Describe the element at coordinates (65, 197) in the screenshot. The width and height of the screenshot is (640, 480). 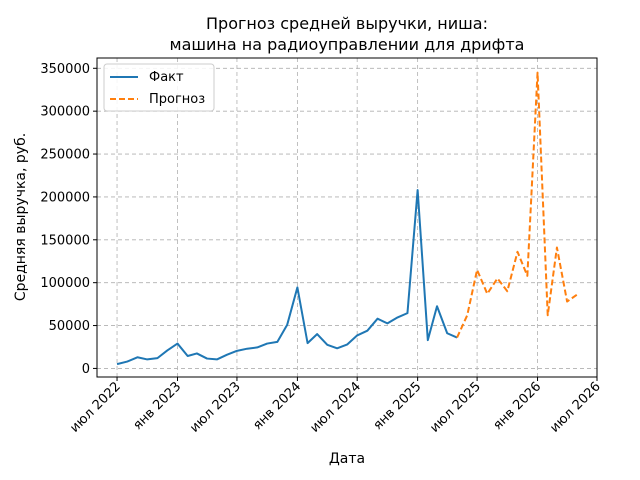
I see `y-tick-label: 200000` at that location.